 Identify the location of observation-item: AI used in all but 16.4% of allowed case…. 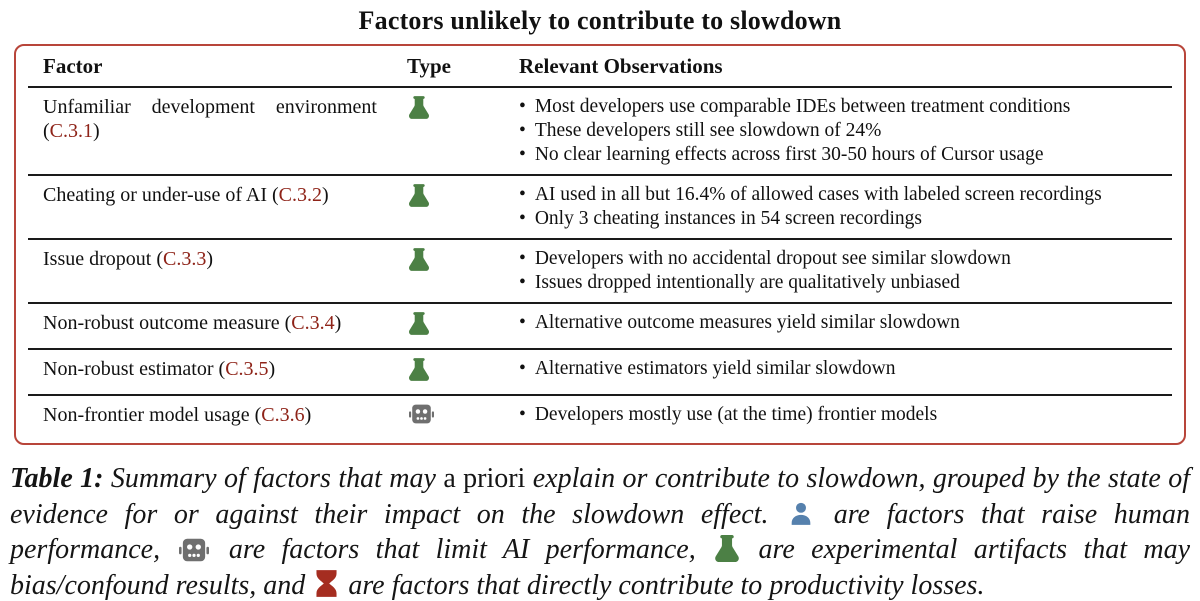
(845, 195).